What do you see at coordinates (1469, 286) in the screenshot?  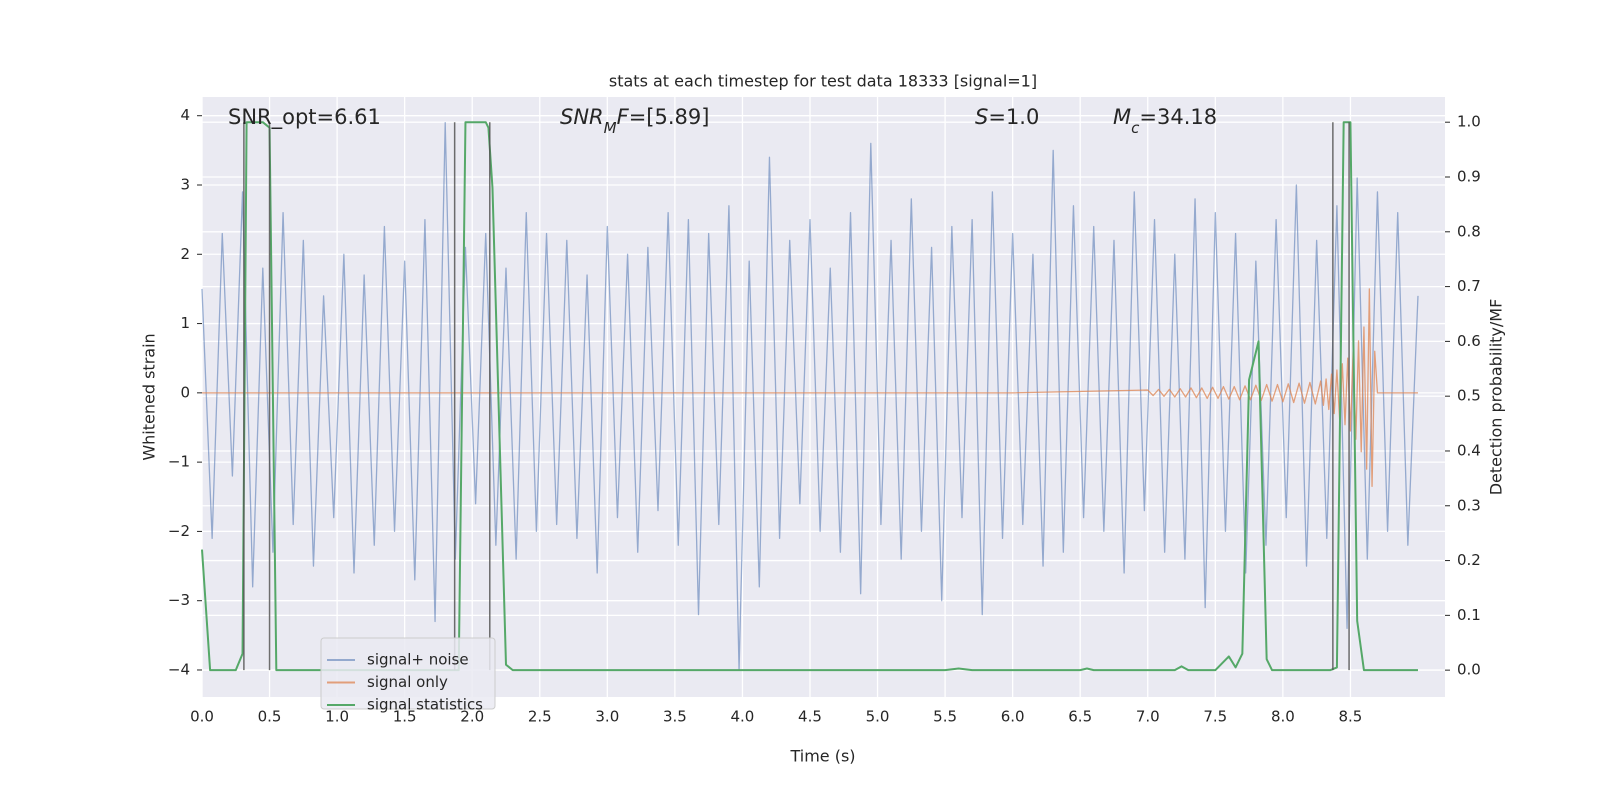 I see `y2-tick-label: 0.7` at bounding box center [1469, 286].